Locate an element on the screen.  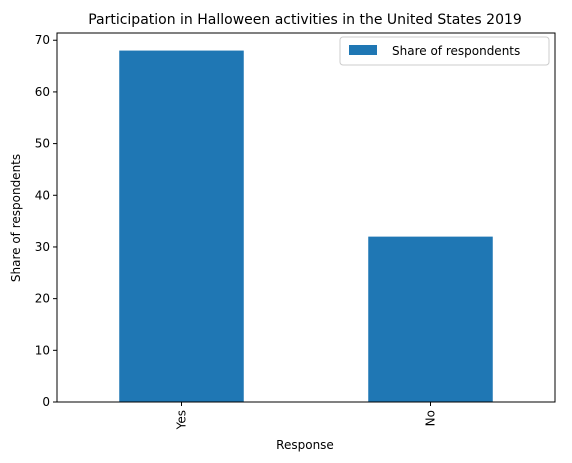
legend-swatch is located at coordinates (363, 50).